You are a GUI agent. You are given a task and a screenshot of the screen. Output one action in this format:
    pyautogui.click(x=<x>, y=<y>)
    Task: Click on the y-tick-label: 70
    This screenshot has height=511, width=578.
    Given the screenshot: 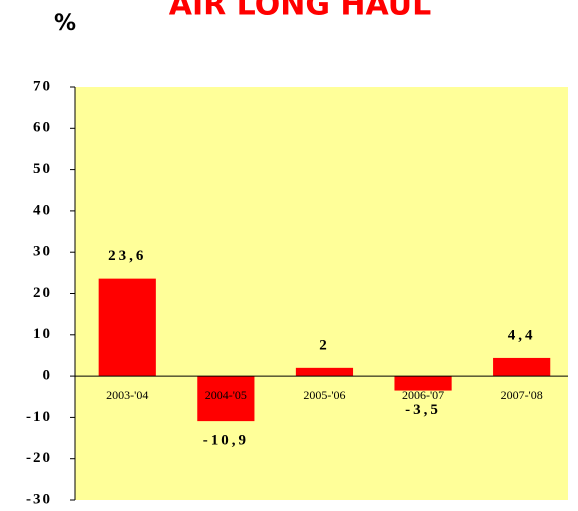 What is the action you would take?
    pyautogui.click(x=42, y=86)
    